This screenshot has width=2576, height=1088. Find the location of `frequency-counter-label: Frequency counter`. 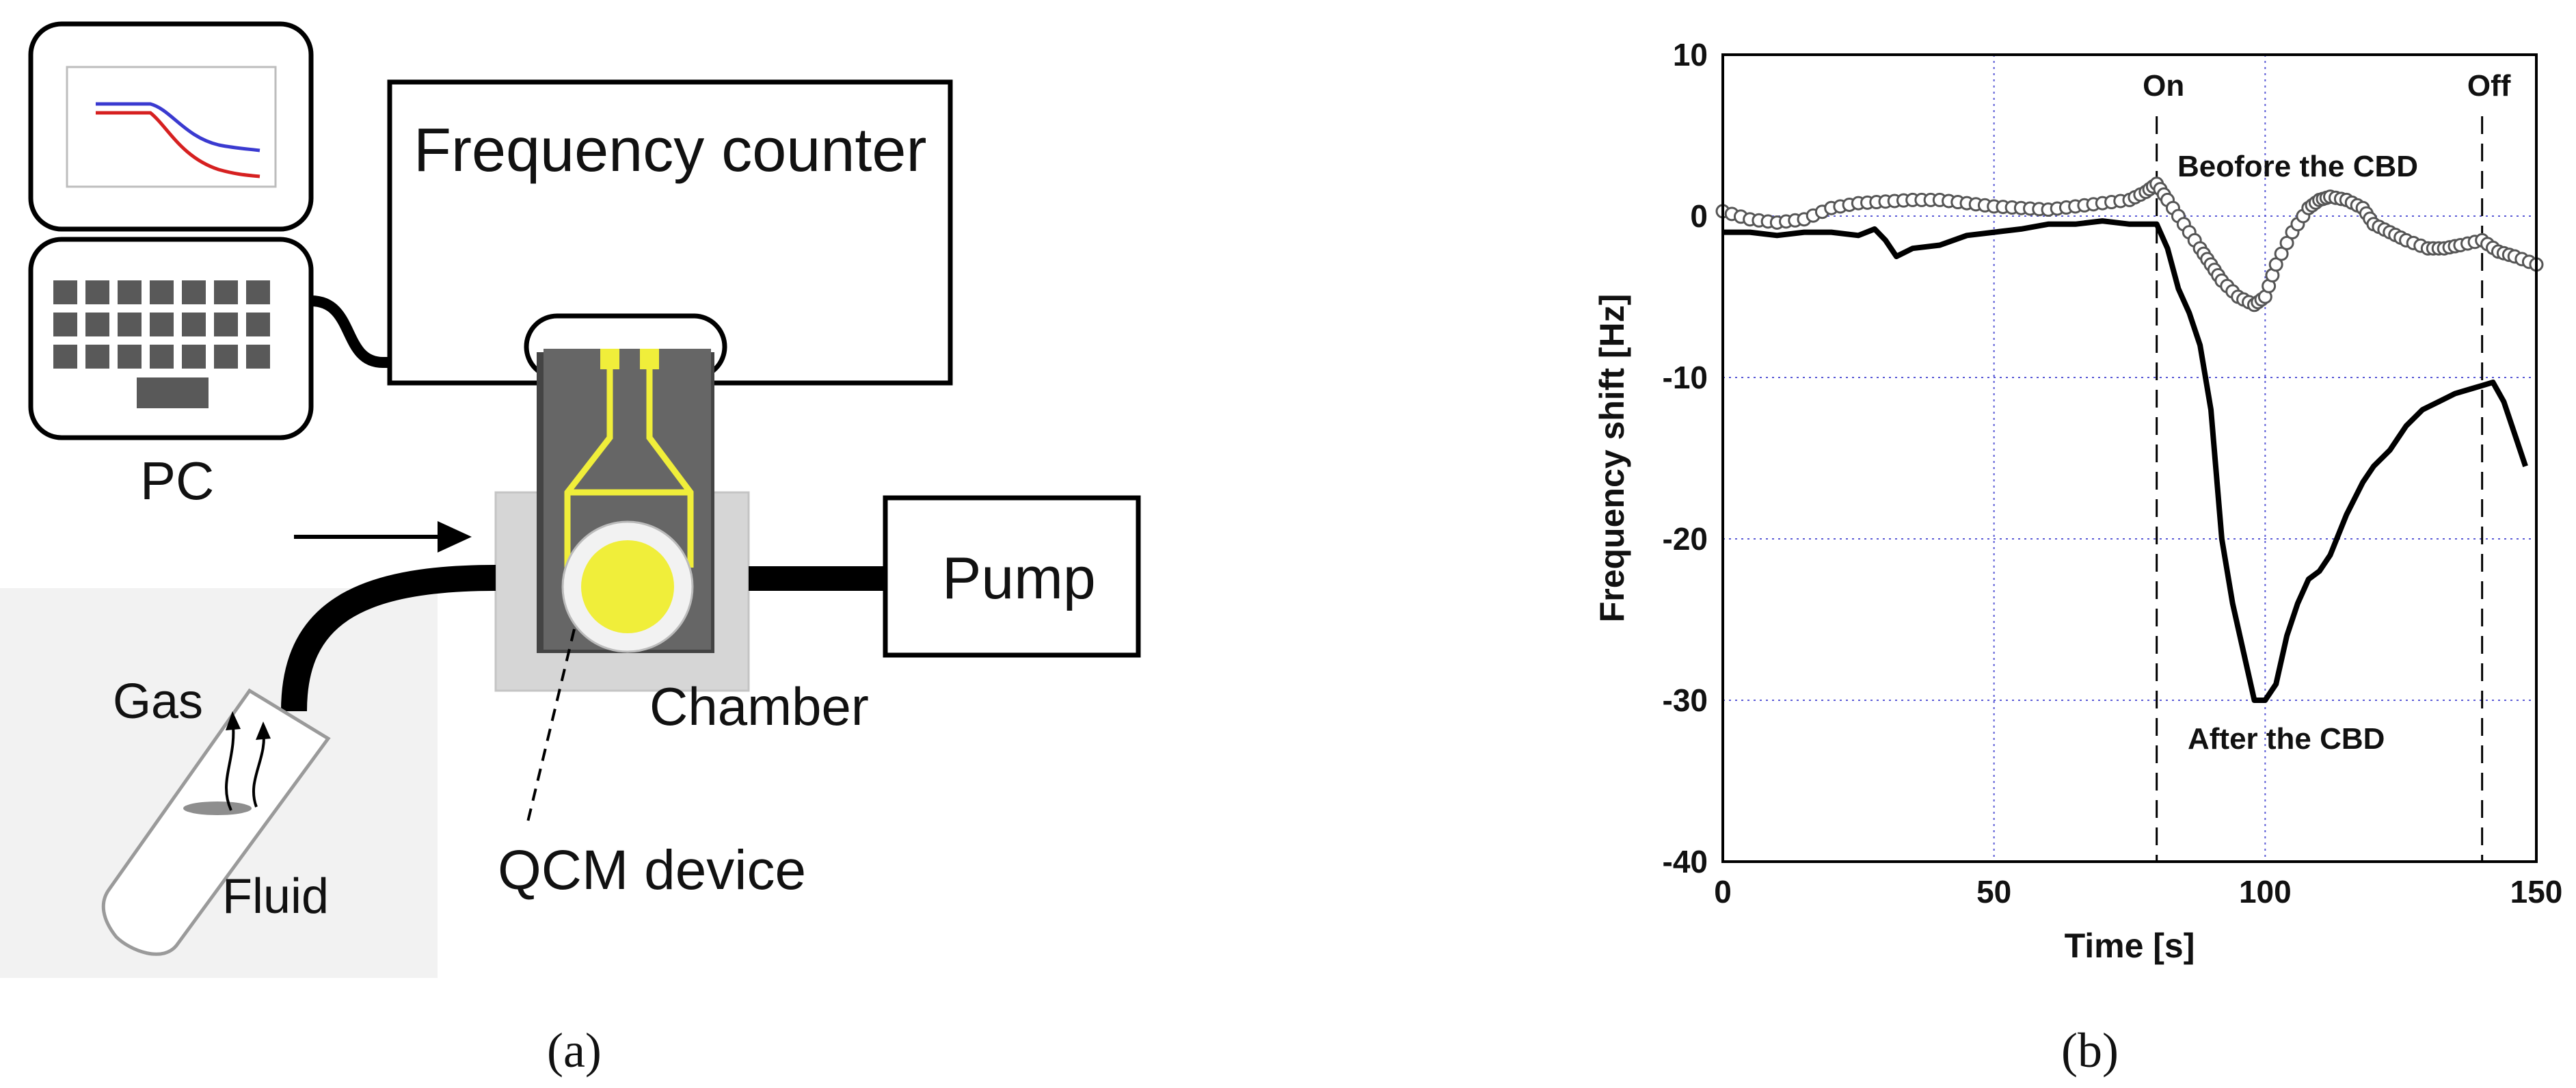

frequency-counter-label: Frequency counter is located at coordinates (670, 150).